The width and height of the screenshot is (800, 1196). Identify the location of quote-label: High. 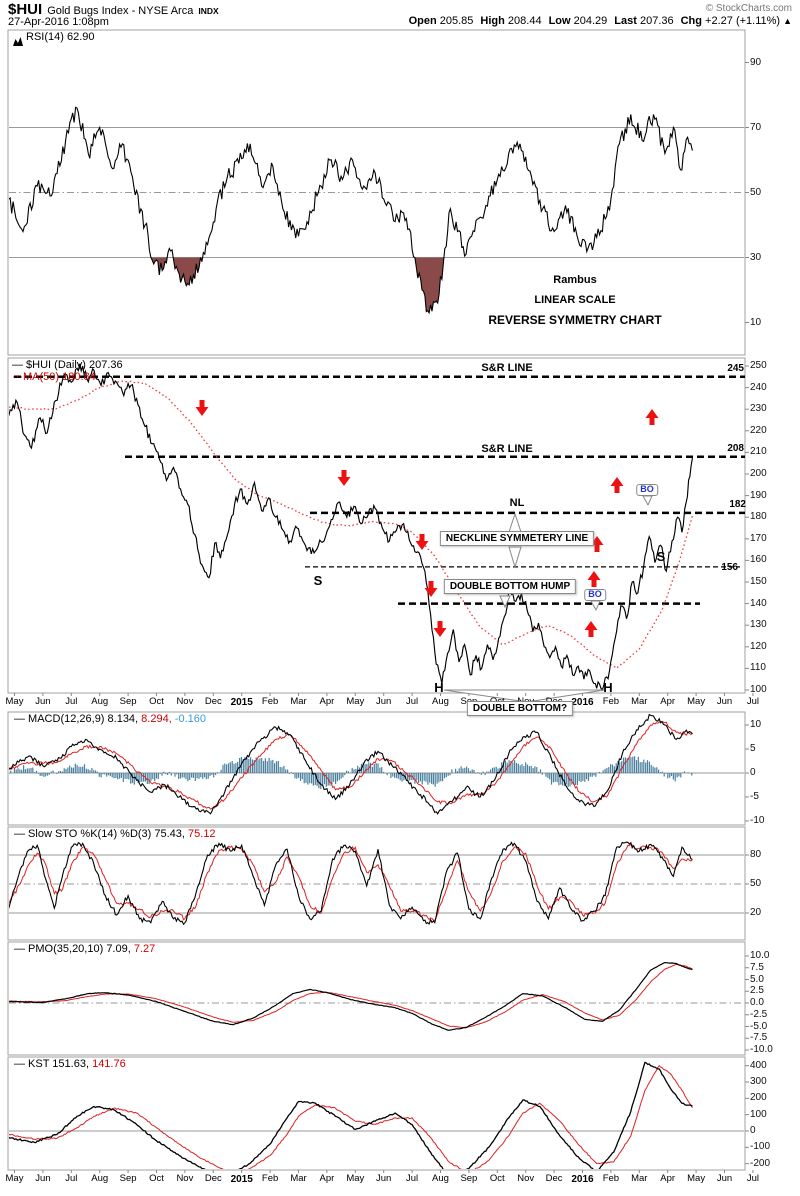
(492, 21).